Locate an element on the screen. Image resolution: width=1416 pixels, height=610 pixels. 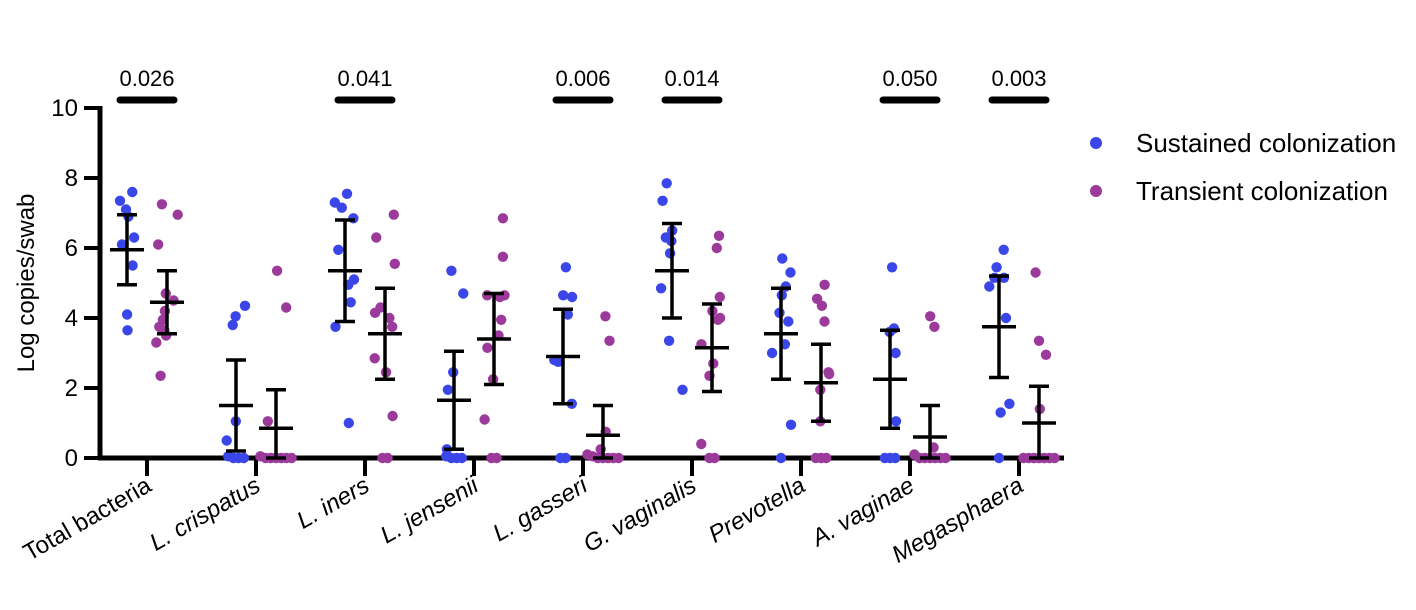
y-tick-label: 0 is located at coordinates (71, 458).